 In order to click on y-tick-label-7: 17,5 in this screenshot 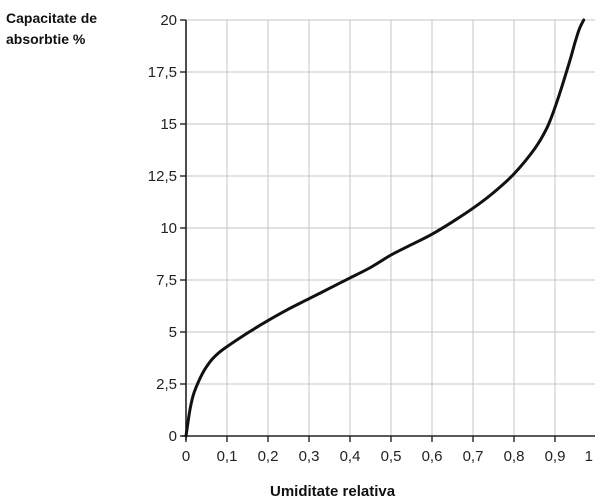, I will do `click(162, 72)`.